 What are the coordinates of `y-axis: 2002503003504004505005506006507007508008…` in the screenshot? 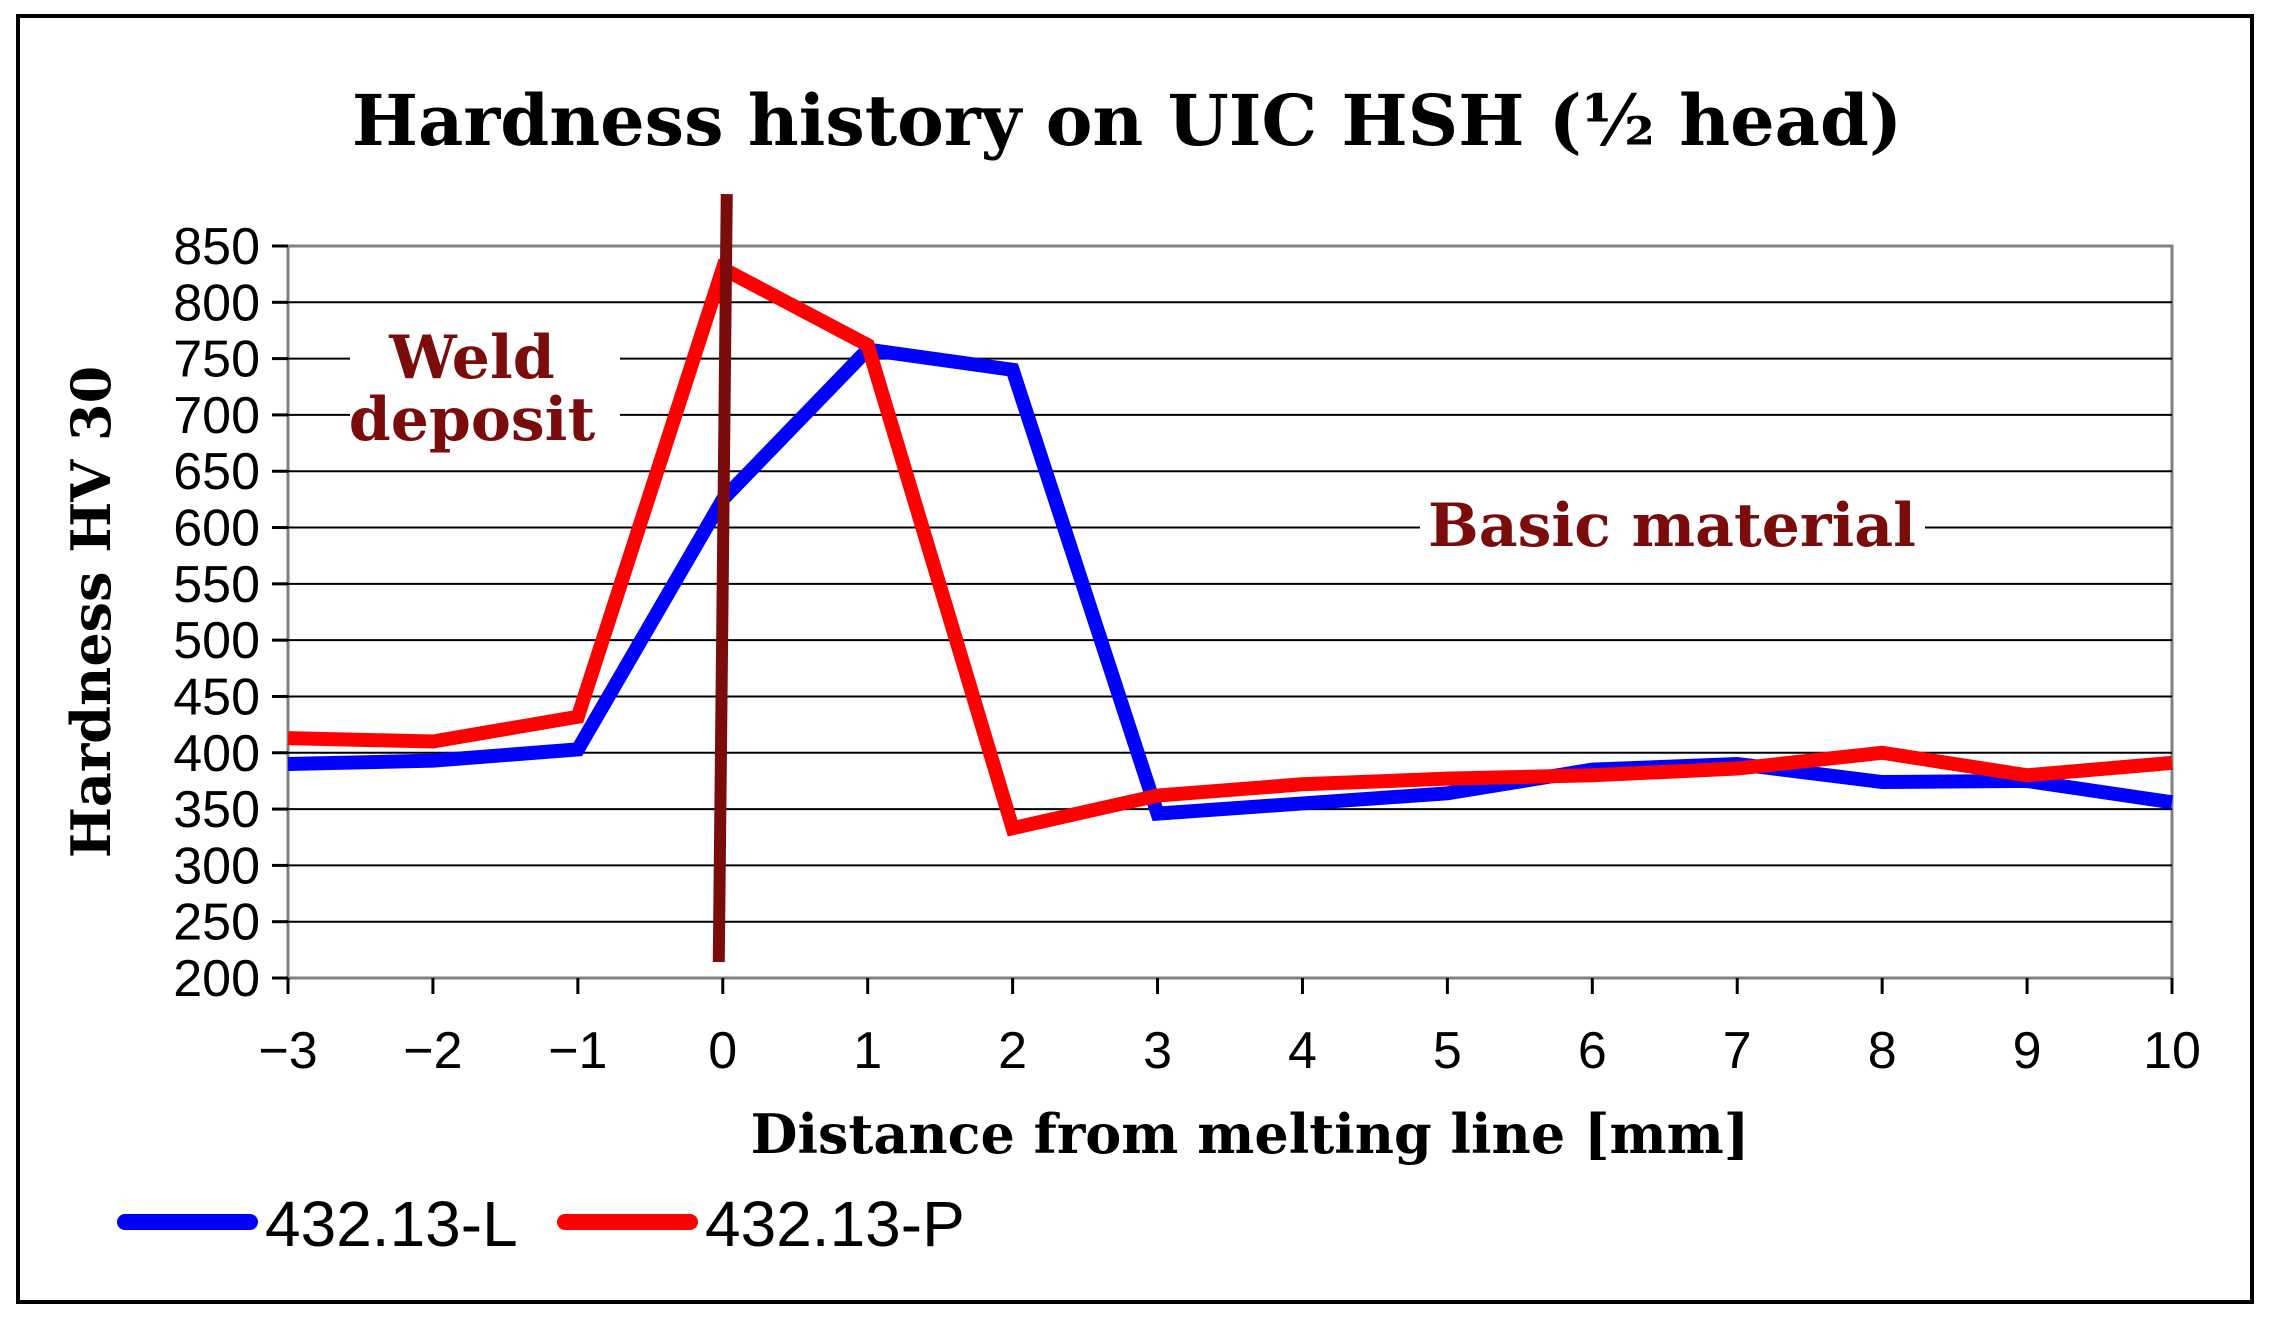 It's located at (230, 613).